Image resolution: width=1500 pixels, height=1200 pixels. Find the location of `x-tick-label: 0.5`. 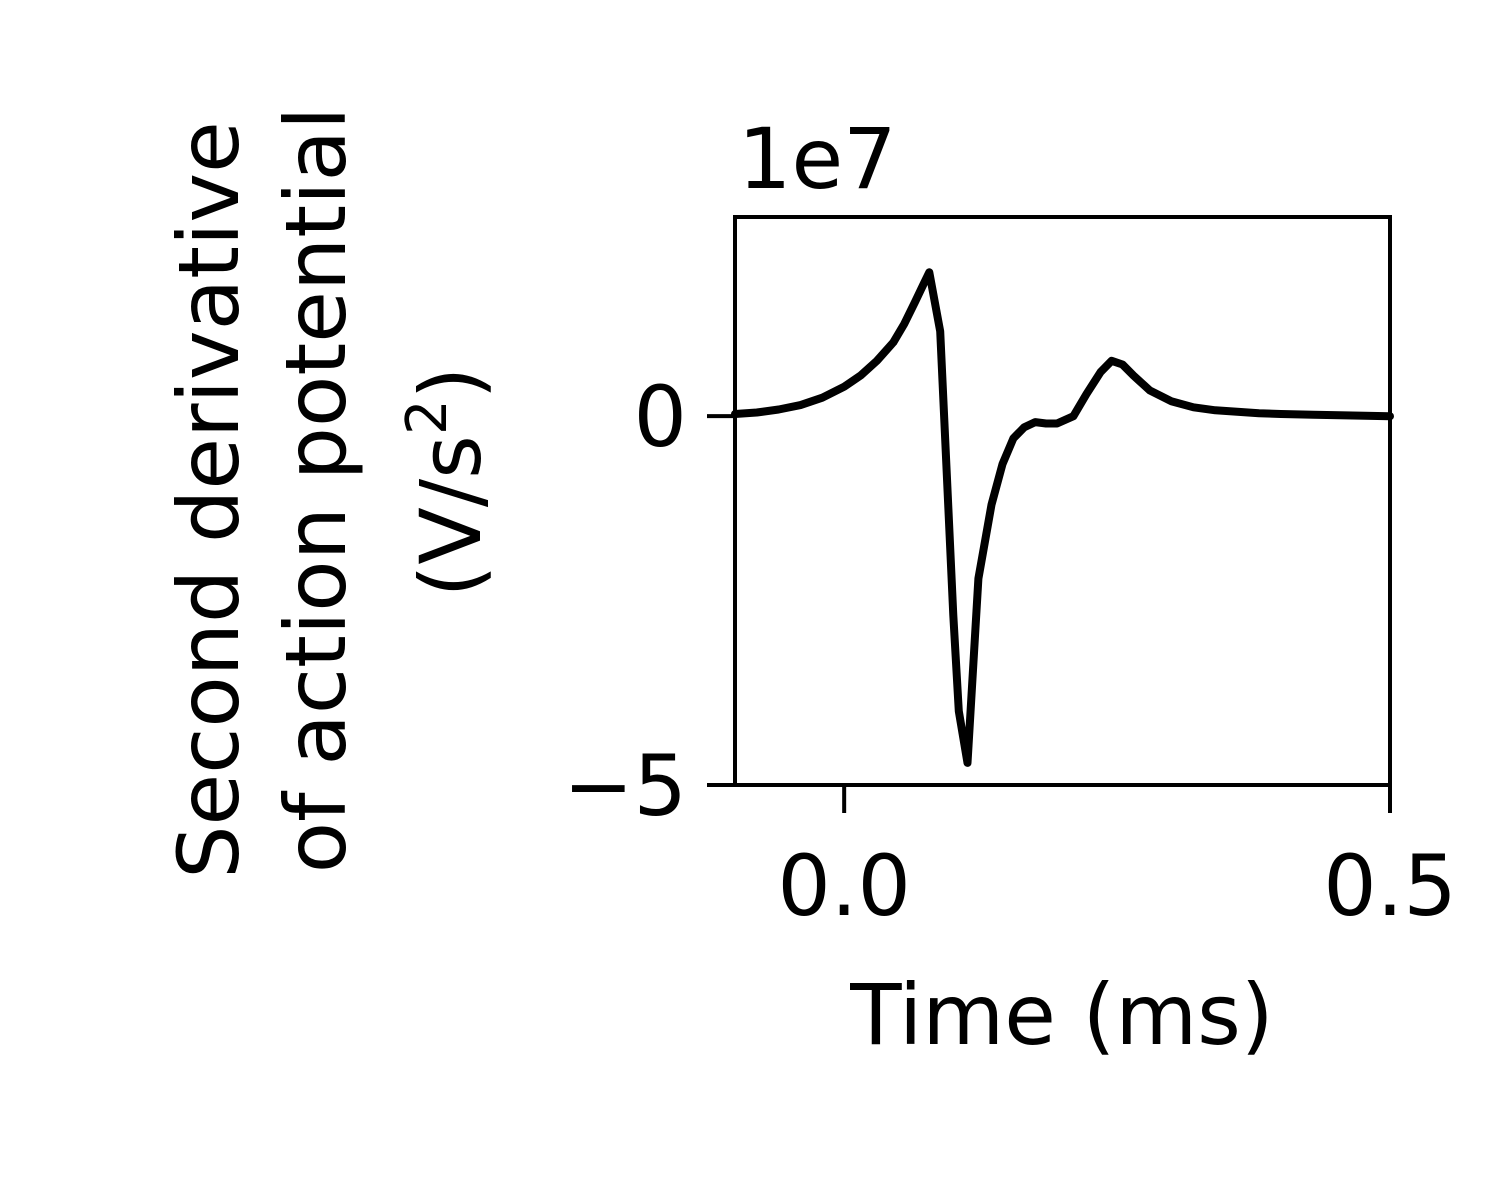

x-tick-label: 0.5 is located at coordinates (1390, 886).